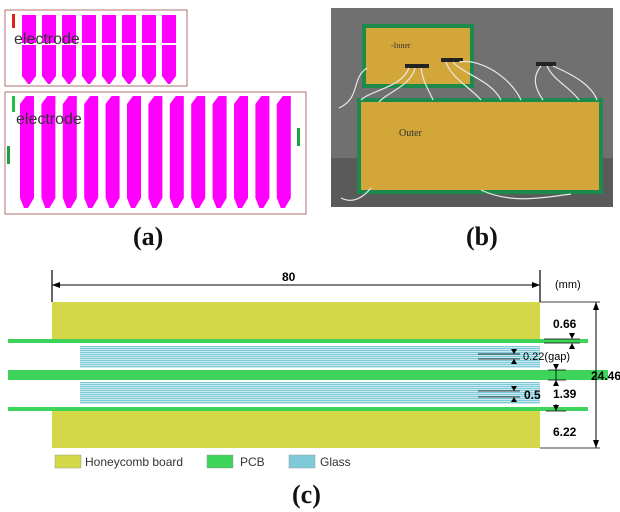 This screenshot has width=620, height=512. Describe the element at coordinates (401, 45) in the screenshot. I see `photo-inner-label: -Inner` at that location.